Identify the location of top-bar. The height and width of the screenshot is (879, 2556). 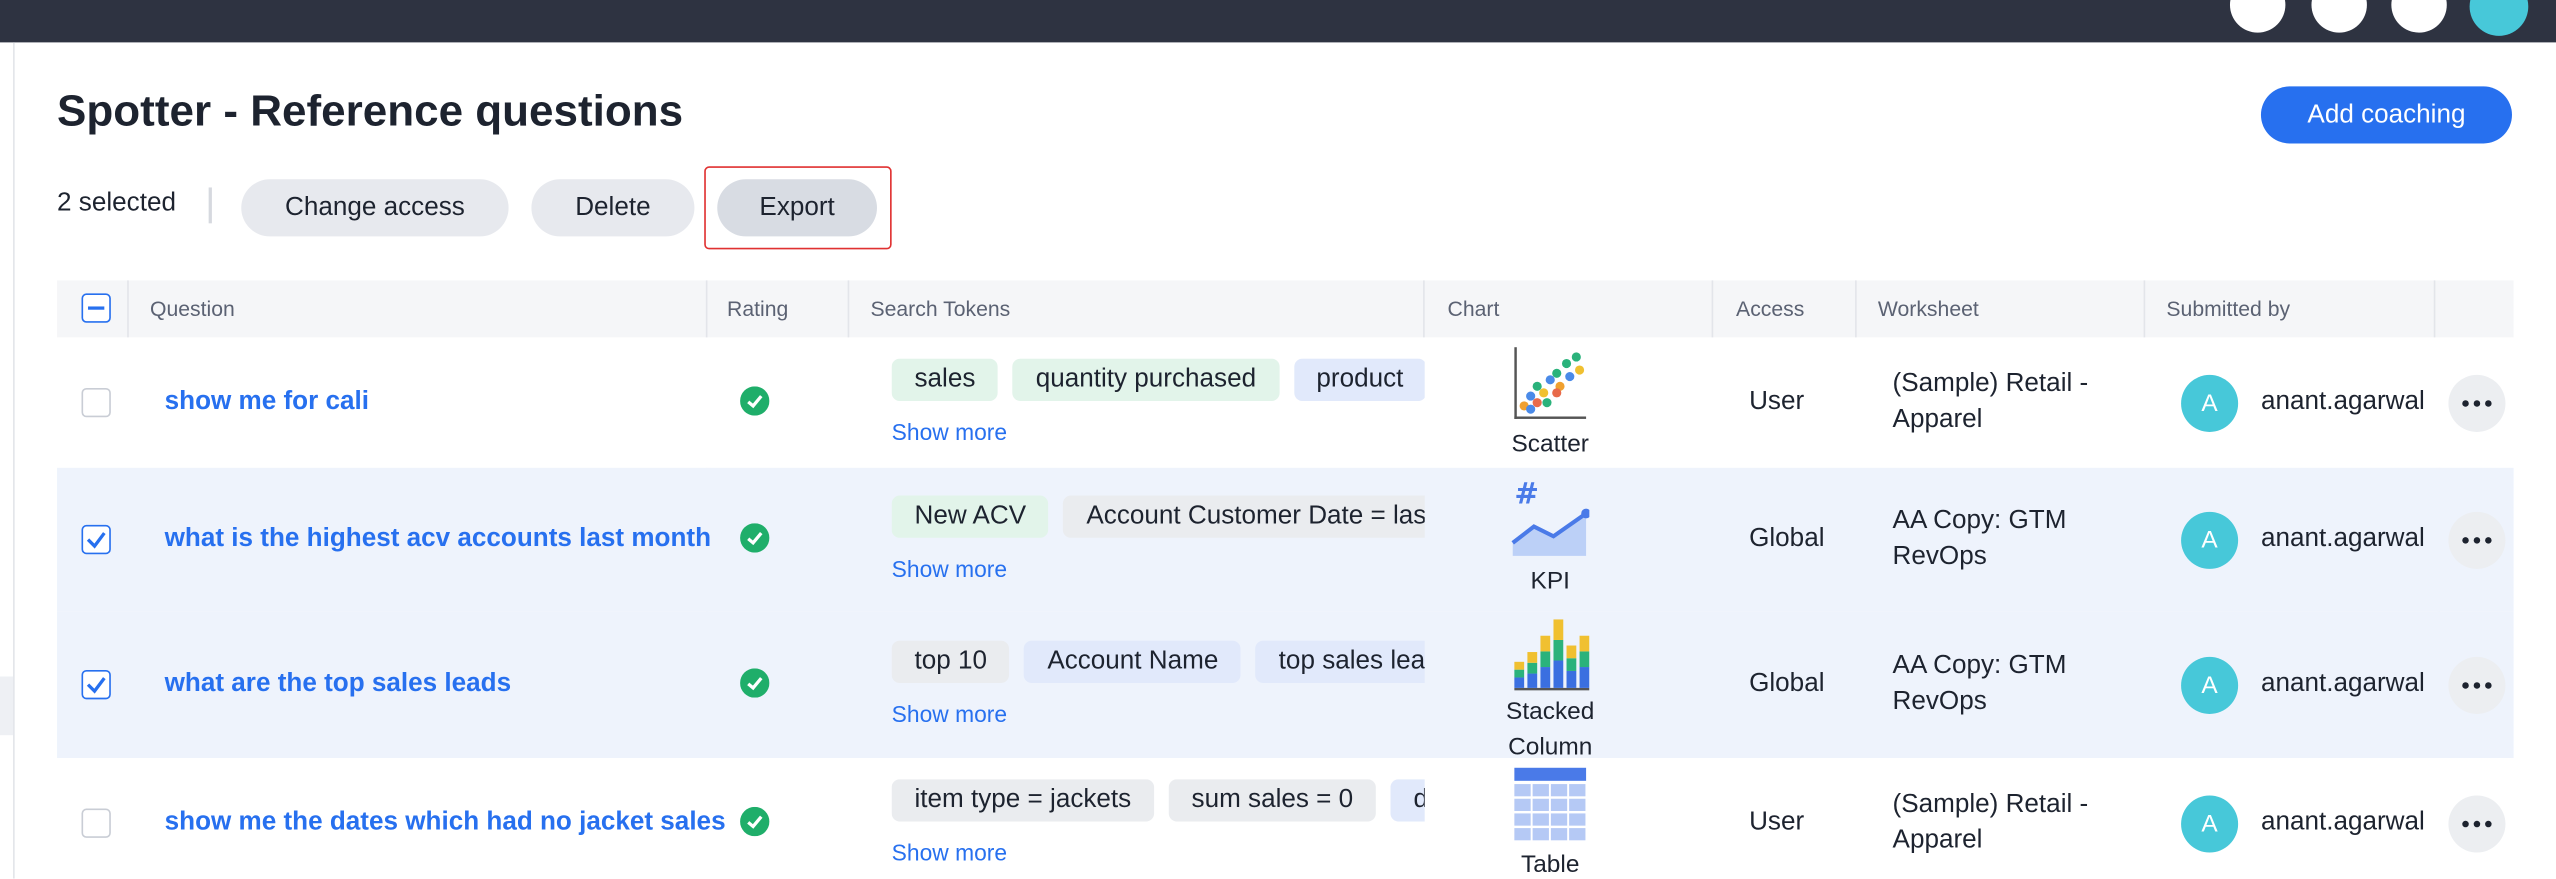
(1278, 21).